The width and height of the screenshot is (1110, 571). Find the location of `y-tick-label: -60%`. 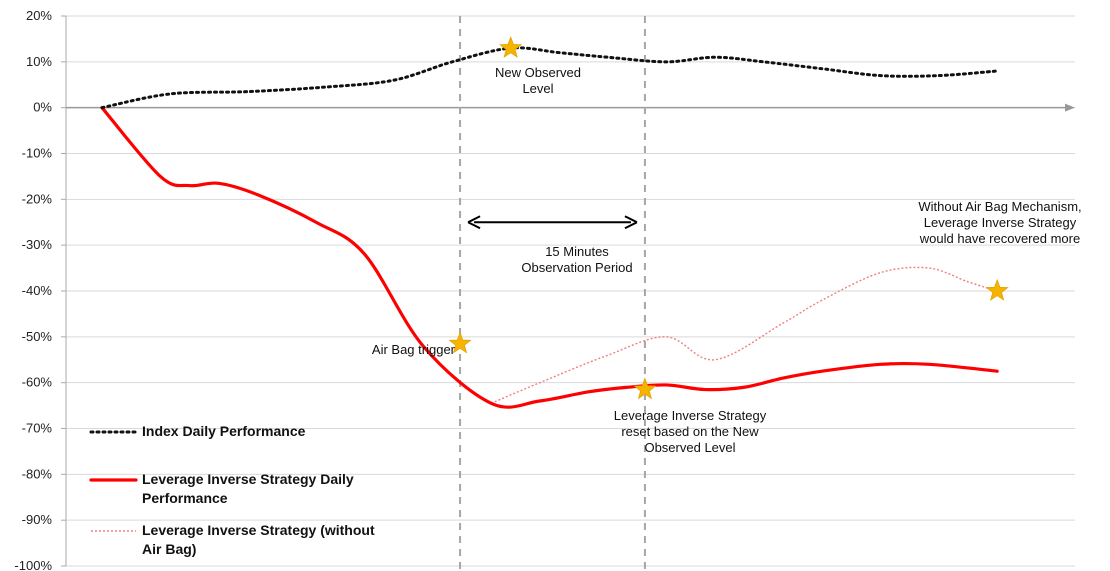

y-tick-label: -60% is located at coordinates (37, 382).